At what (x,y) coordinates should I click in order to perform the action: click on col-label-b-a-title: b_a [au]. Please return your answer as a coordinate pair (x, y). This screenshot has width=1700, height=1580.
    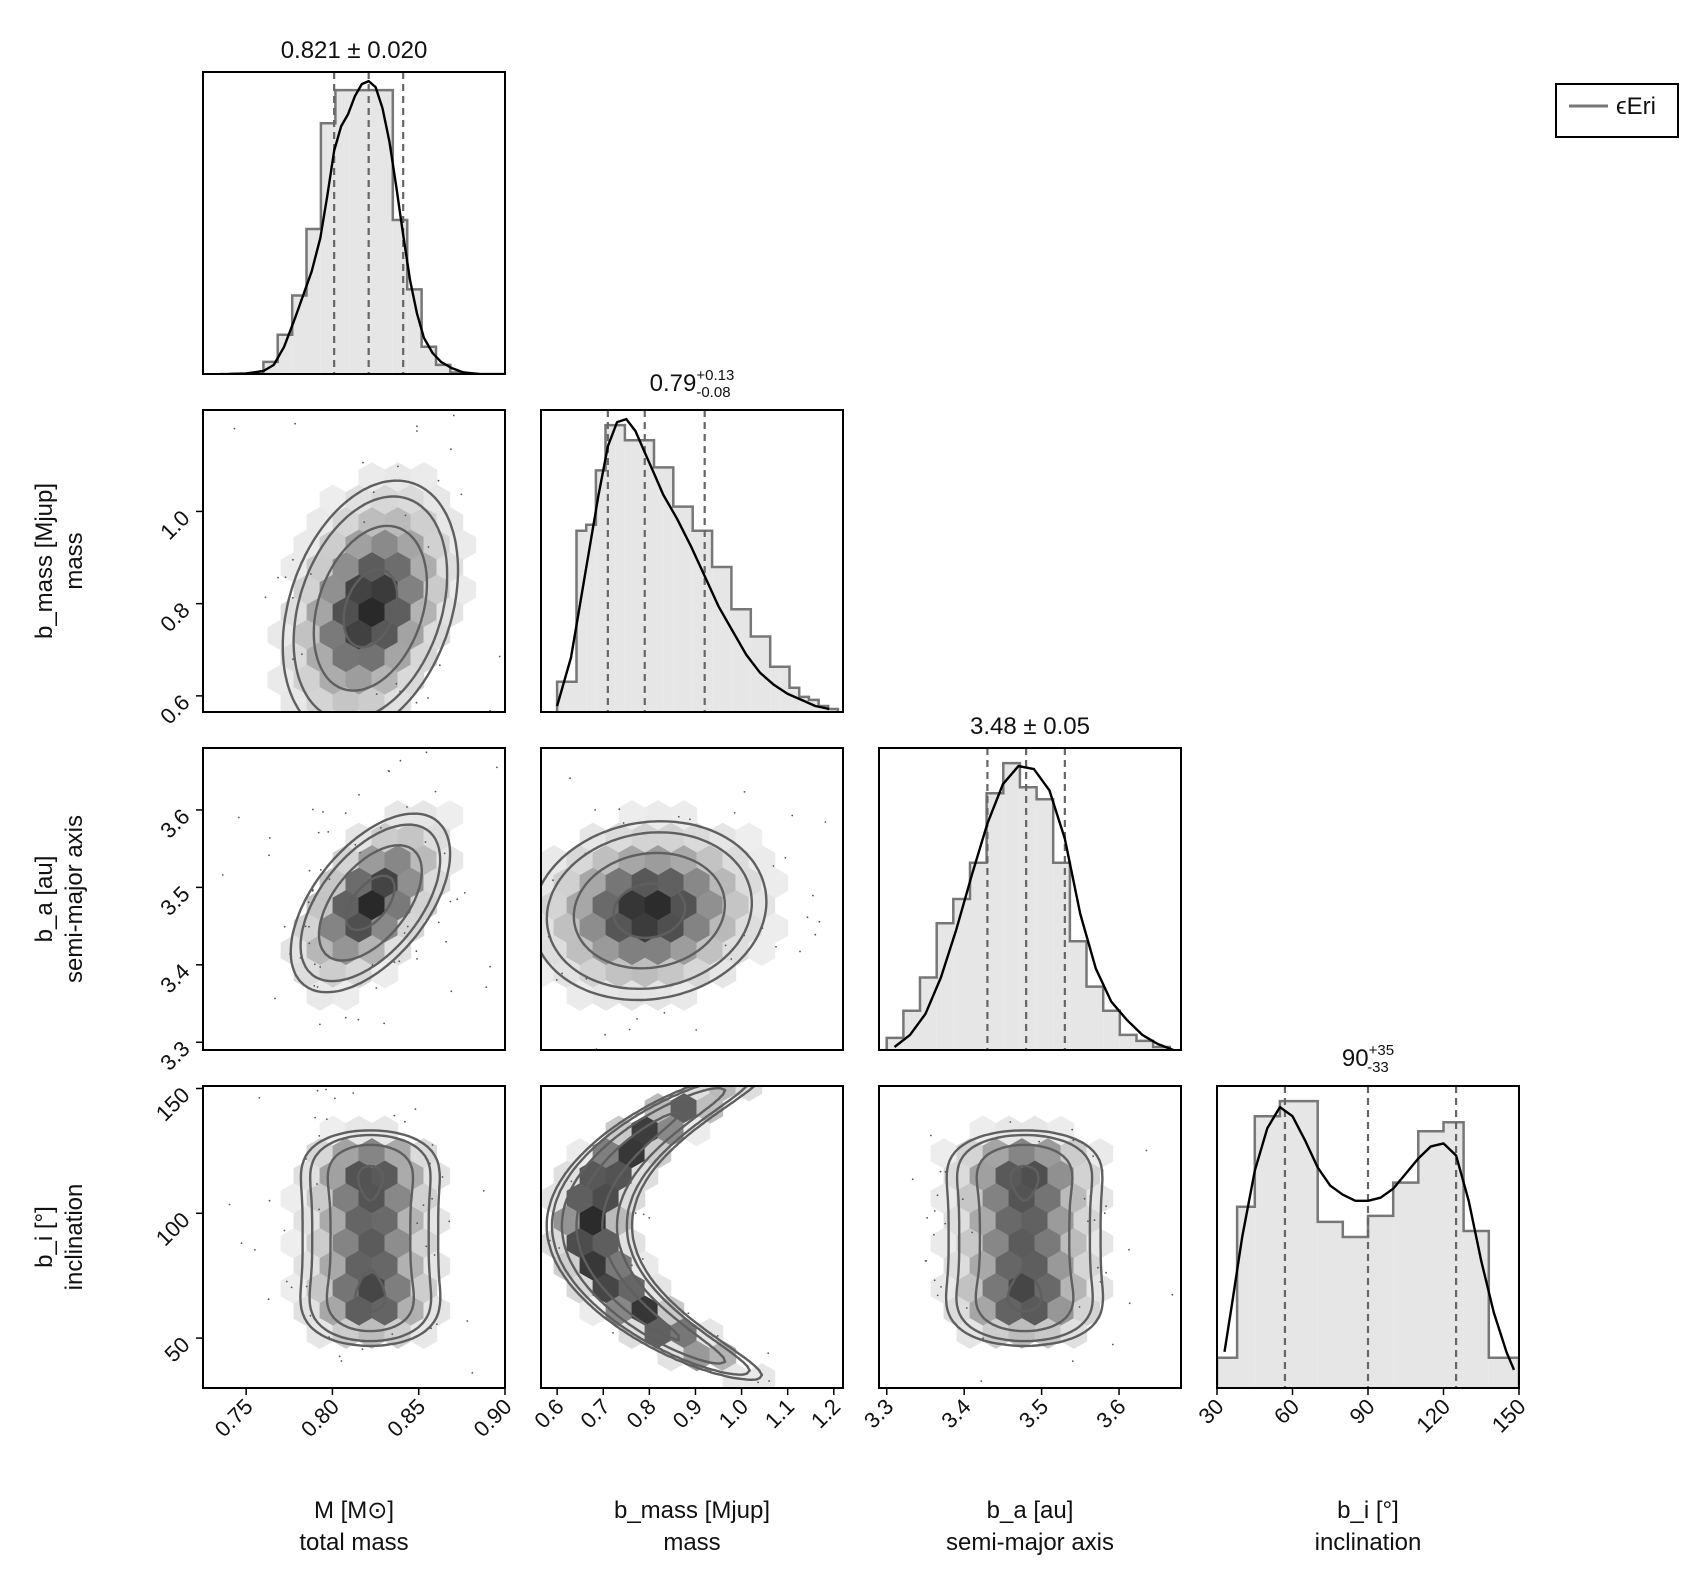
    Looking at the image, I should click on (1030, 1510).